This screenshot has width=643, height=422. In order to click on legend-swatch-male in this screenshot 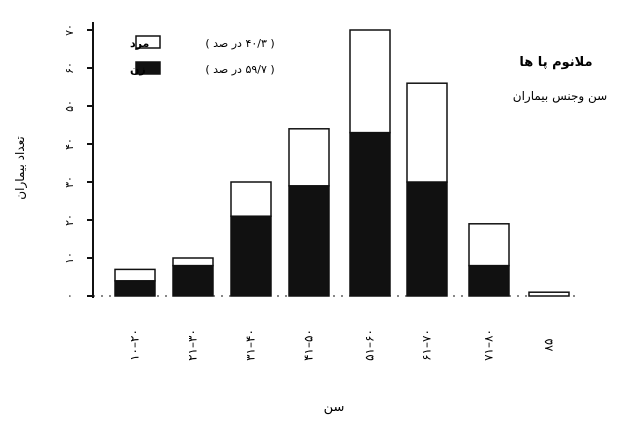, I will do `click(148, 42)`.